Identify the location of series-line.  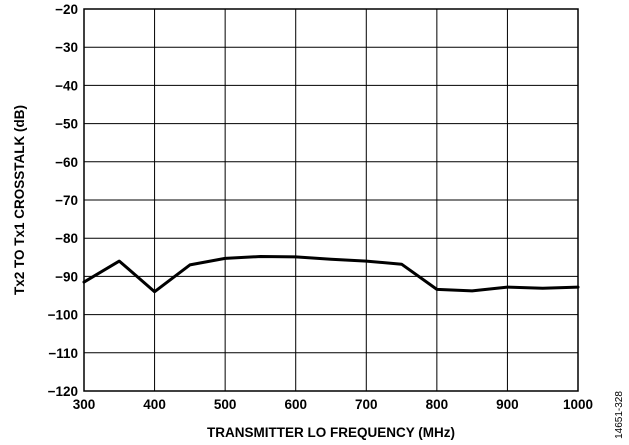
(331, 274).